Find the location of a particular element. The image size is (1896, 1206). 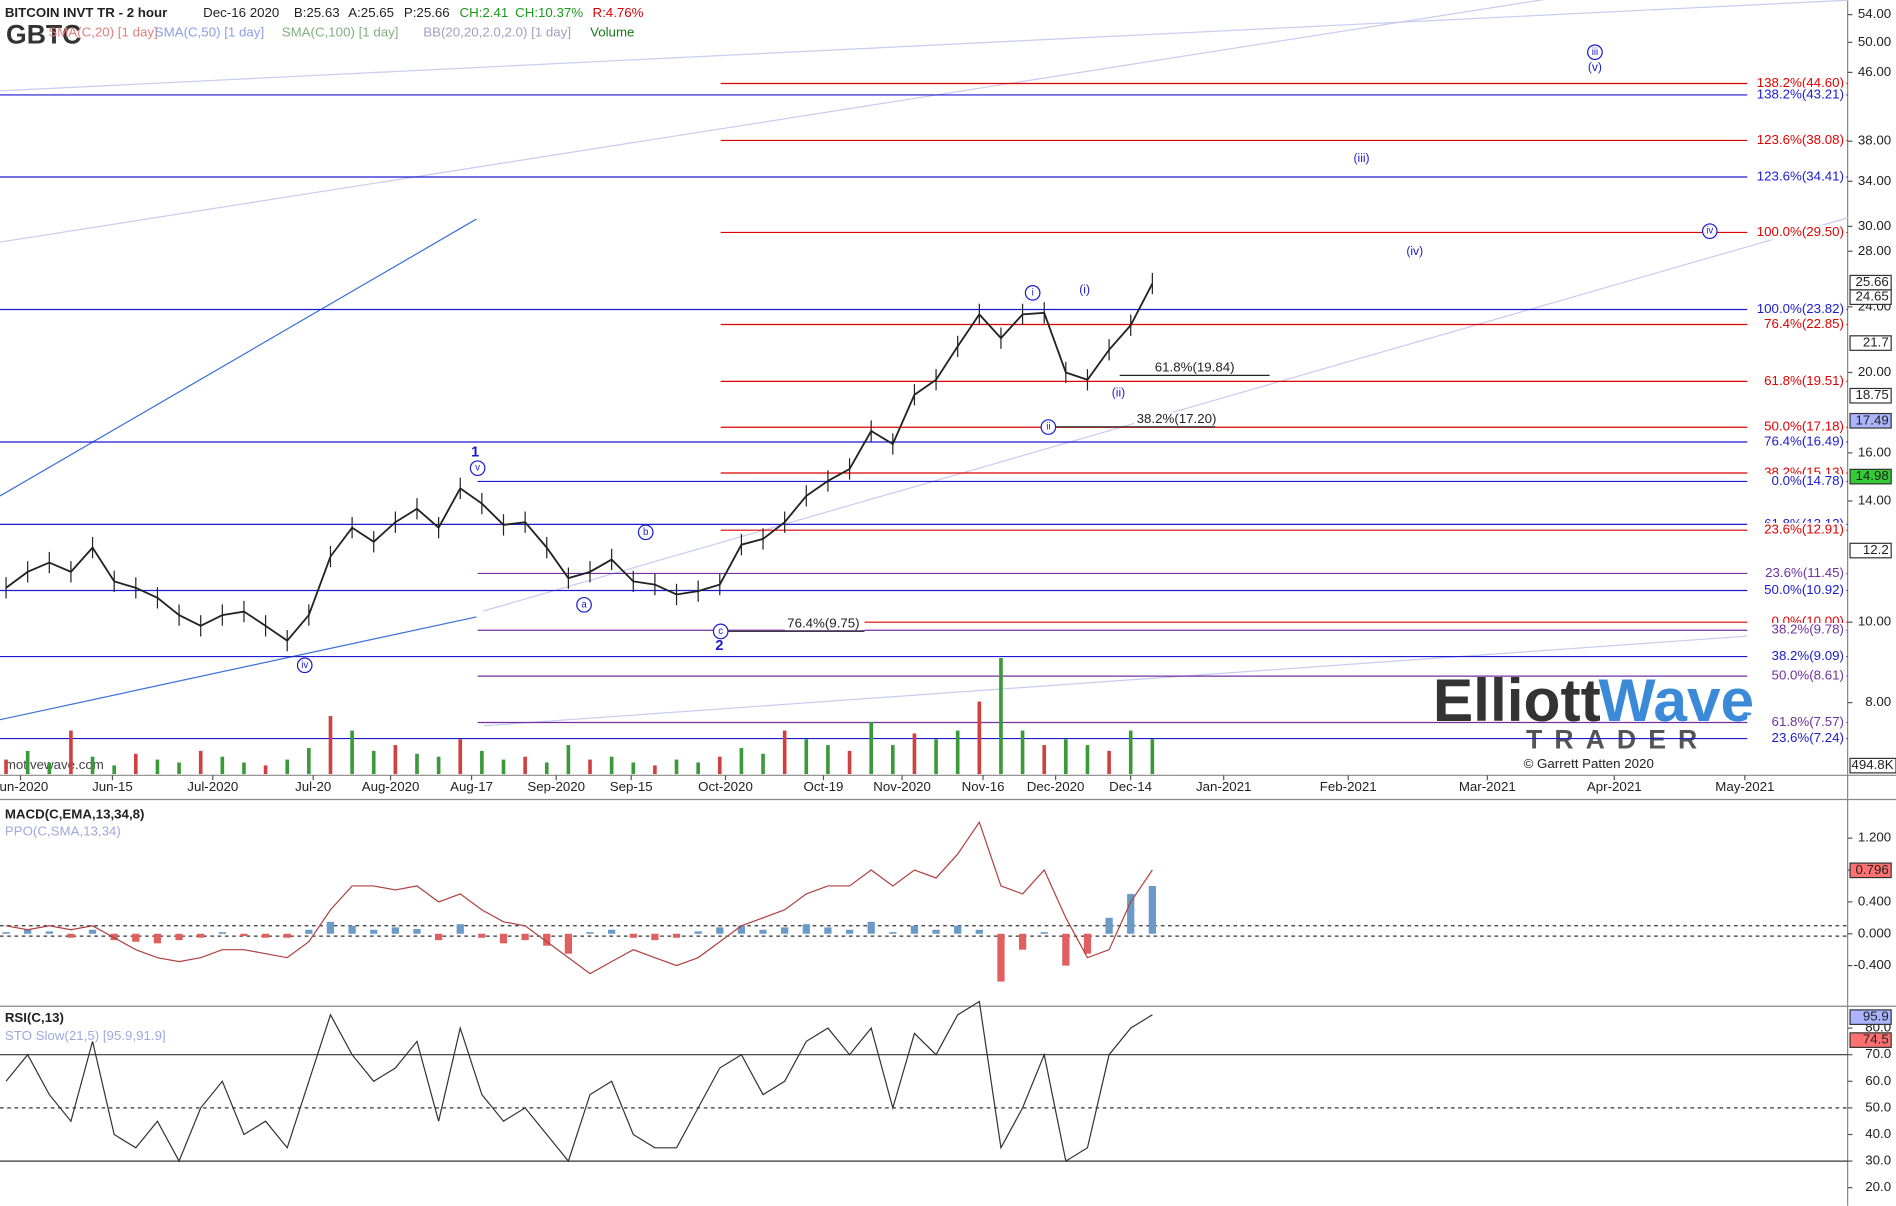

axis-tag-label: 74.5 is located at coordinates (1876, 1039).